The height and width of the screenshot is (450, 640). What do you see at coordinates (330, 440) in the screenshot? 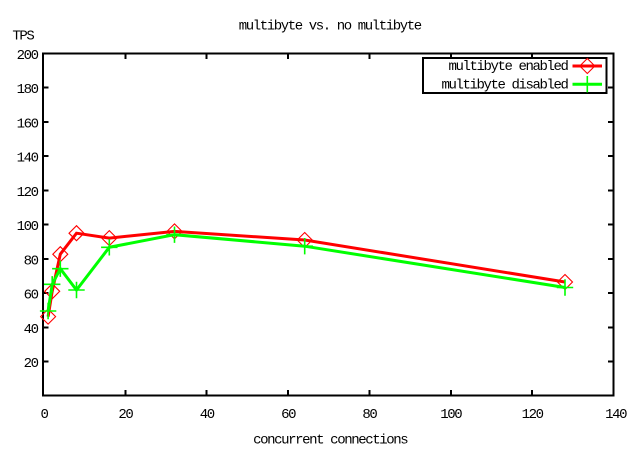
I see `svg-text: concurrent connections` at bounding box center [330, 440].